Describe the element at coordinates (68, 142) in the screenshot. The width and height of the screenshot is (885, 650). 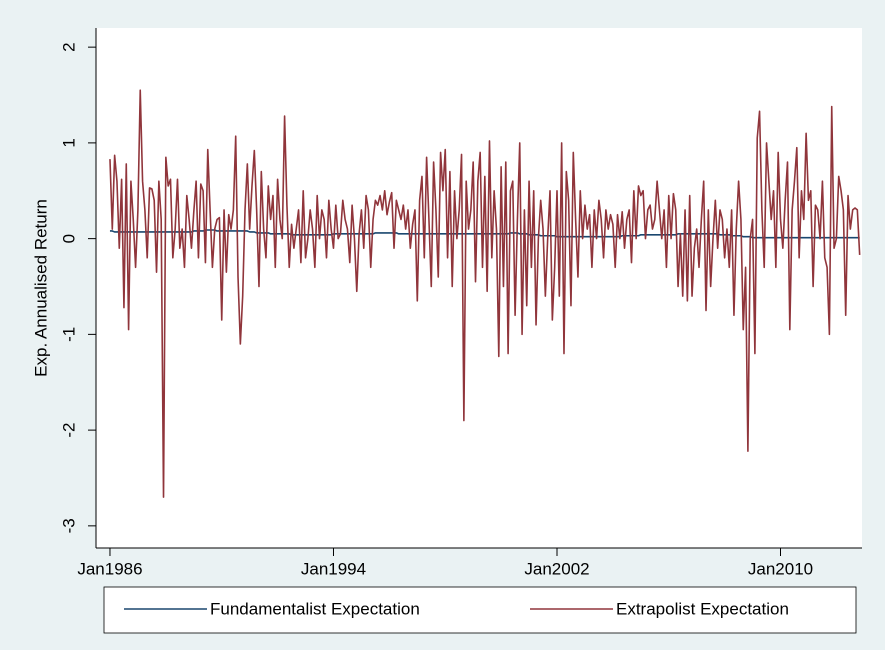
I see `y-tick-label: 1` at that location.